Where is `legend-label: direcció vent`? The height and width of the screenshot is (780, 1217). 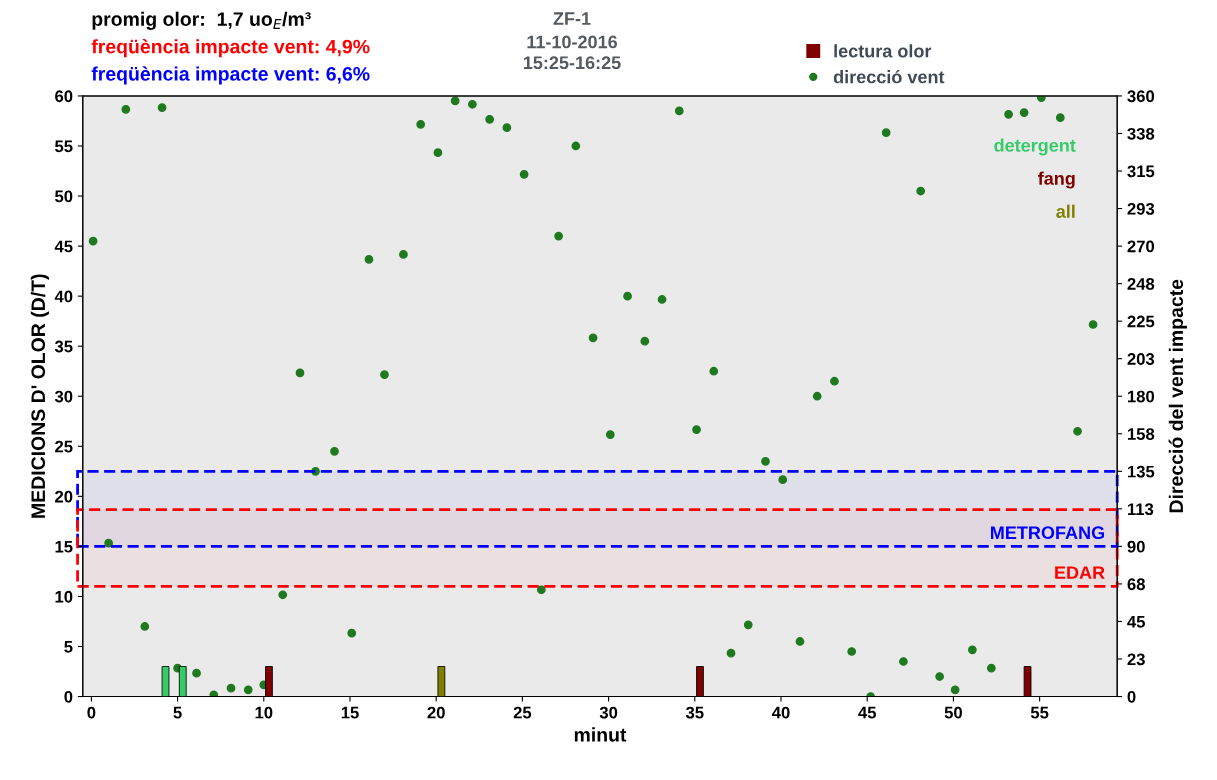
legend-label: direcció vent is located at coordinates (889, 76).